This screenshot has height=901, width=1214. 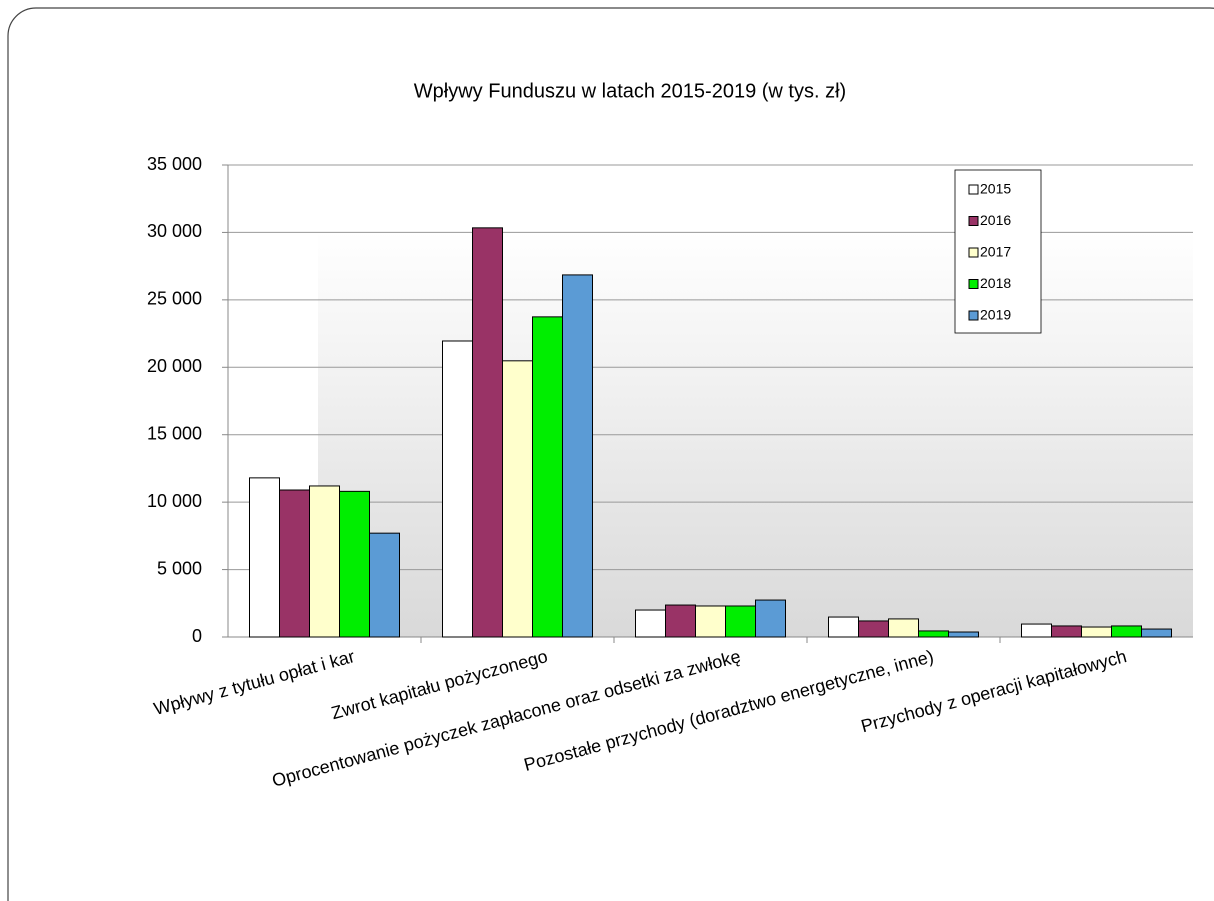 I want to click on y-tick-label: 0, so click(x=197, y=636).